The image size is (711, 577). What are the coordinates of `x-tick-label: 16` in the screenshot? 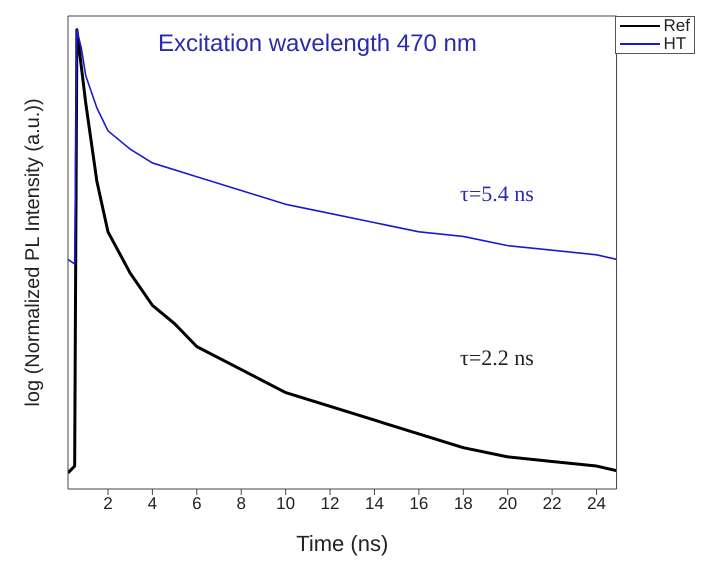 It's located at (418, 504).